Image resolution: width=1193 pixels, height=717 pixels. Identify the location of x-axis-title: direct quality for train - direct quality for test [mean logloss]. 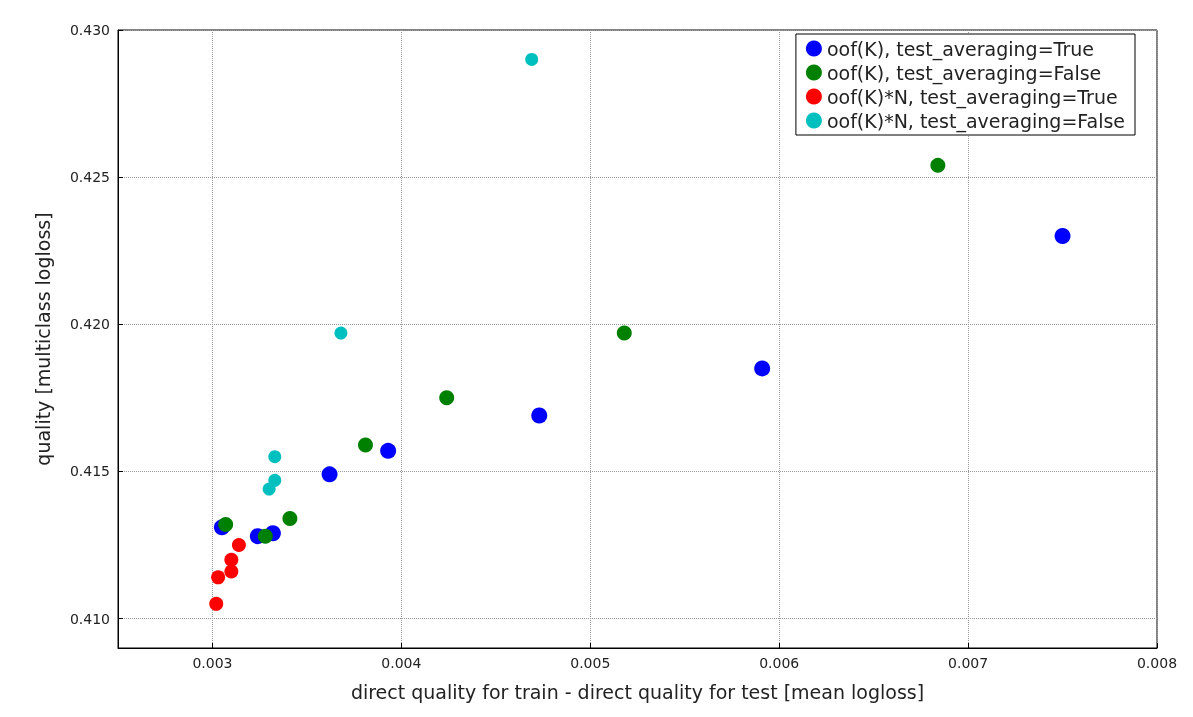
(637, 691).